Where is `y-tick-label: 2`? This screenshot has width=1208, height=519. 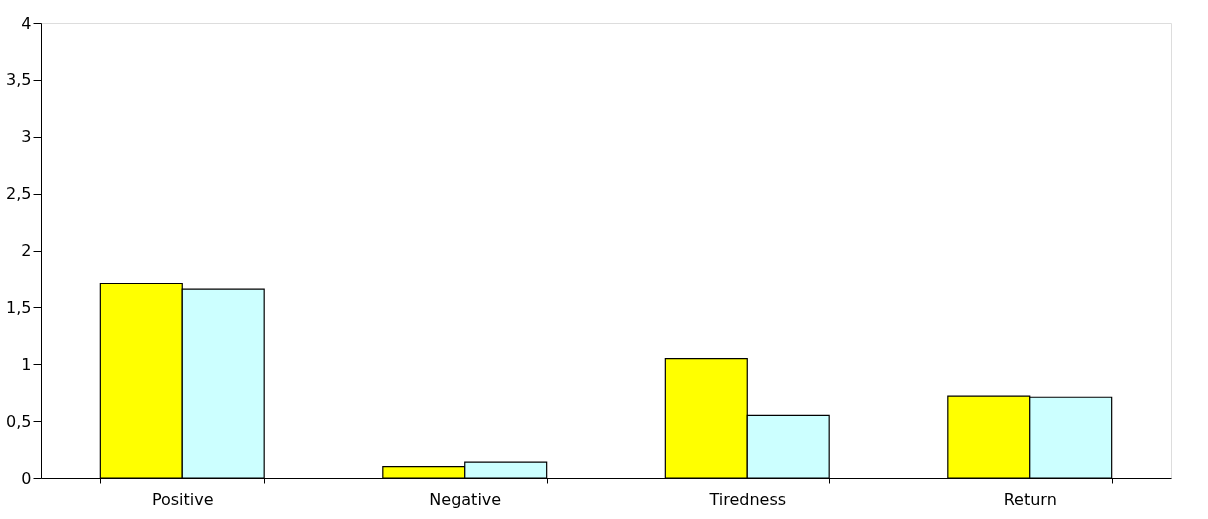
y-tick-label: 2 is located at coordinates (26, 250).